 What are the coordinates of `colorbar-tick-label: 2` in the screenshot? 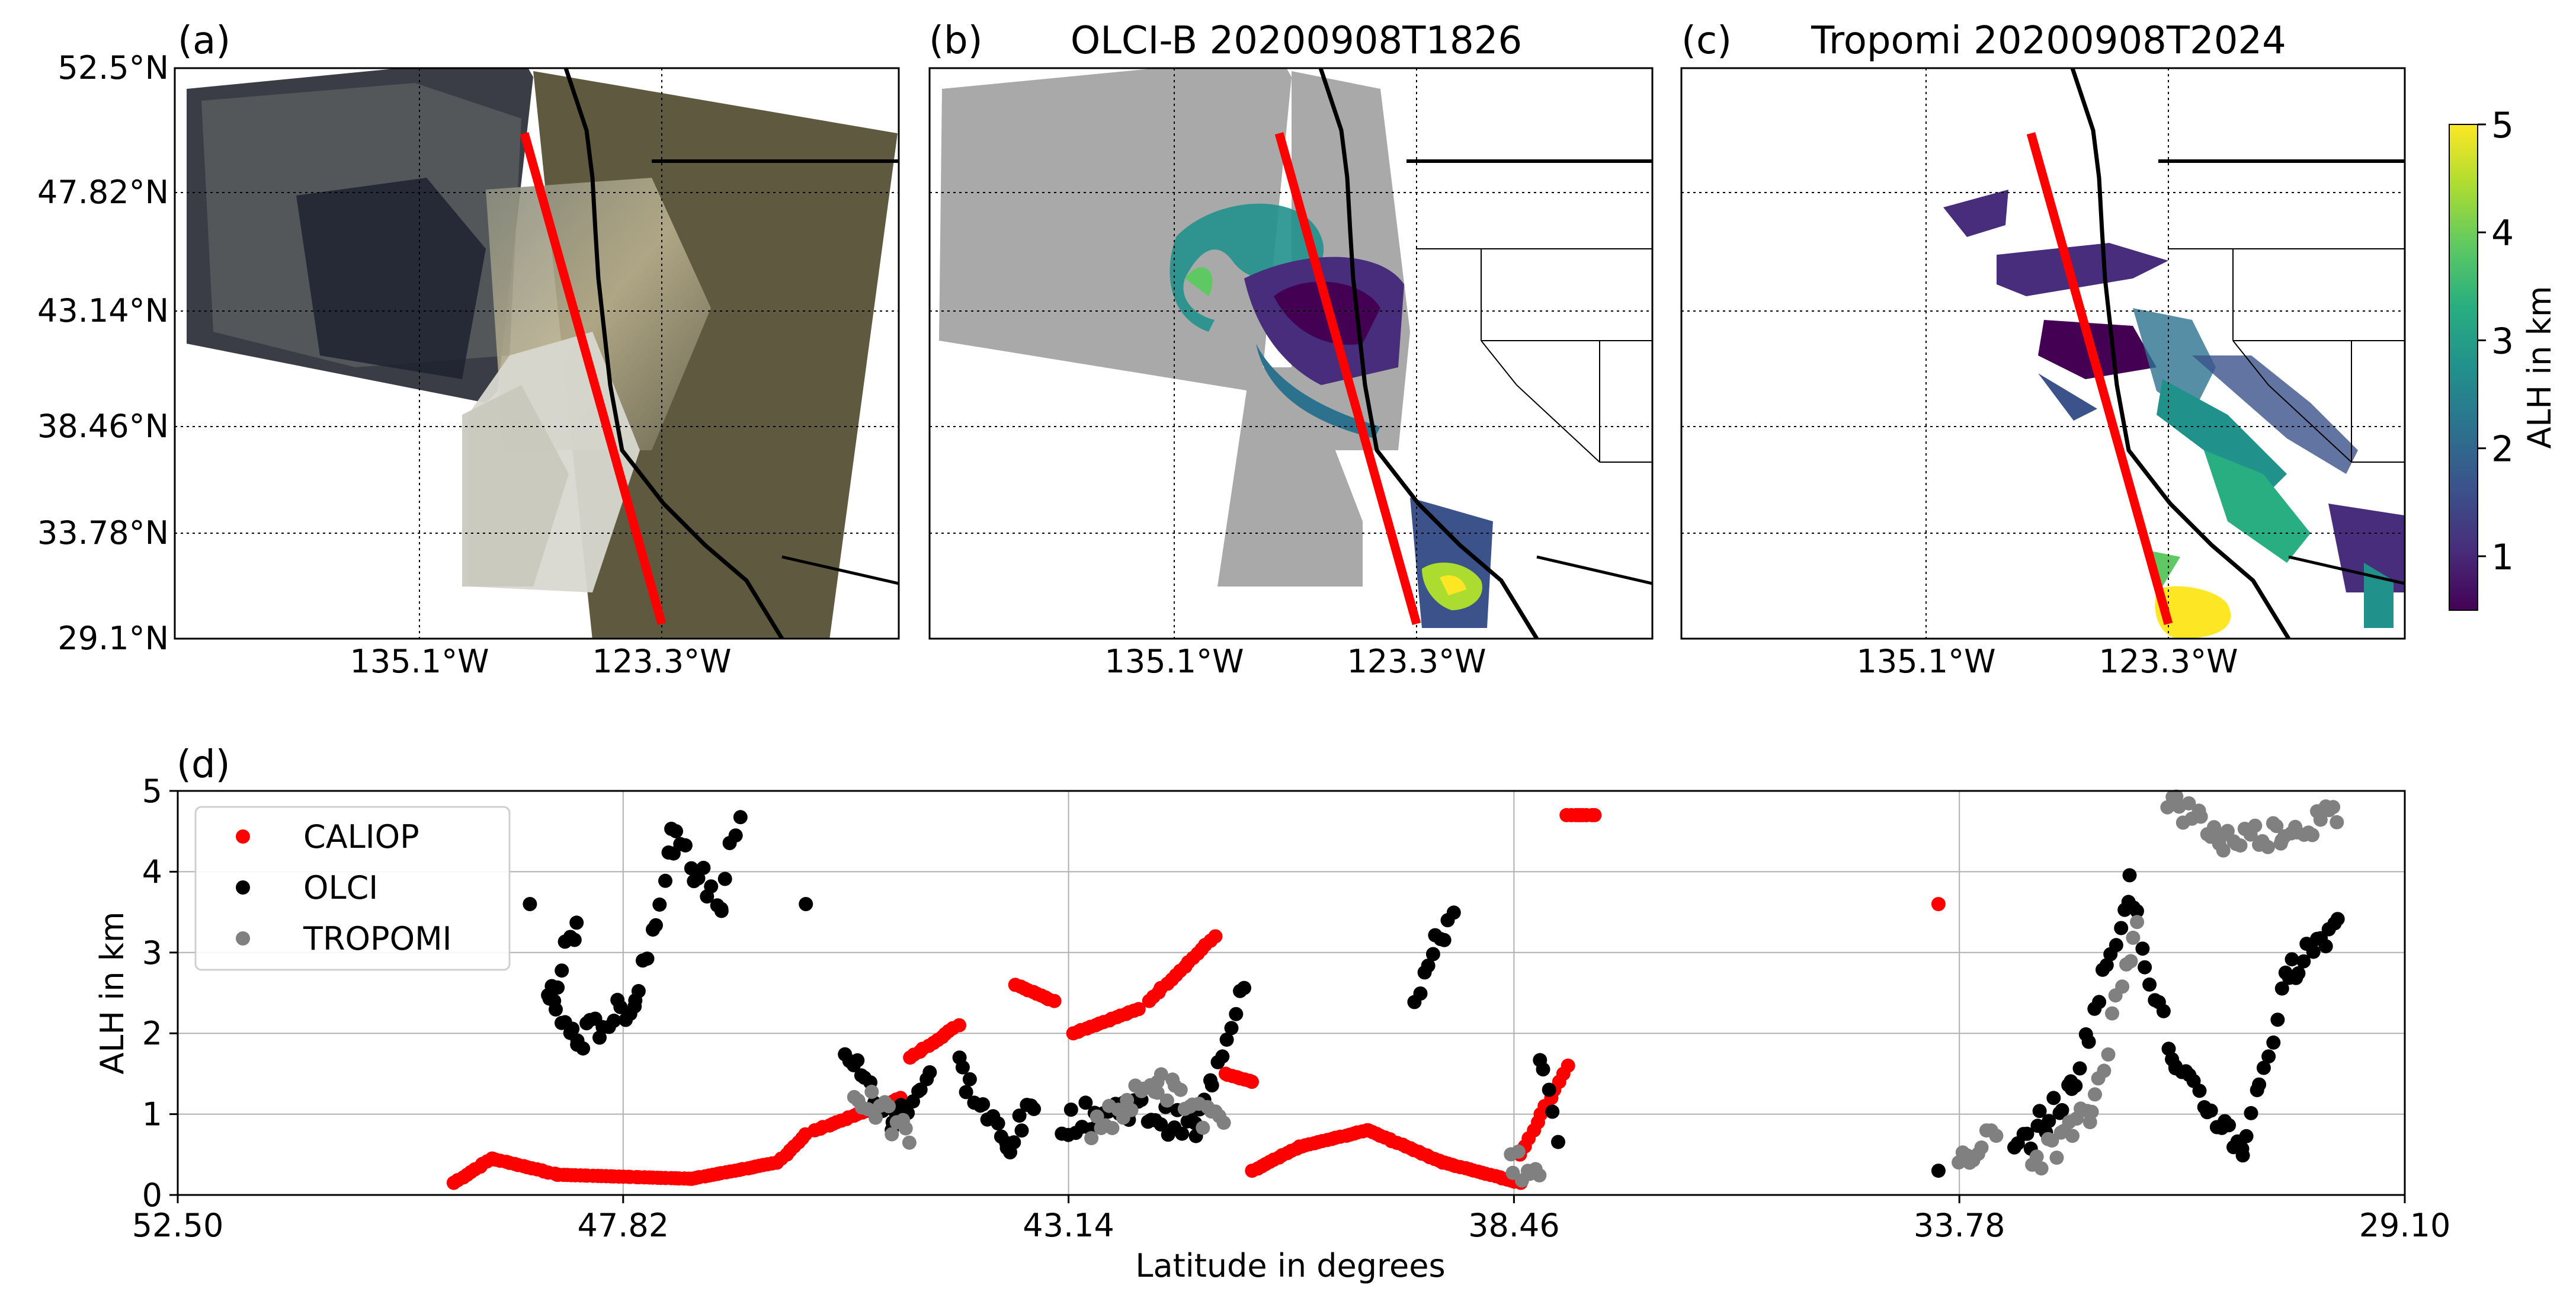 It's located at (2503, 449).